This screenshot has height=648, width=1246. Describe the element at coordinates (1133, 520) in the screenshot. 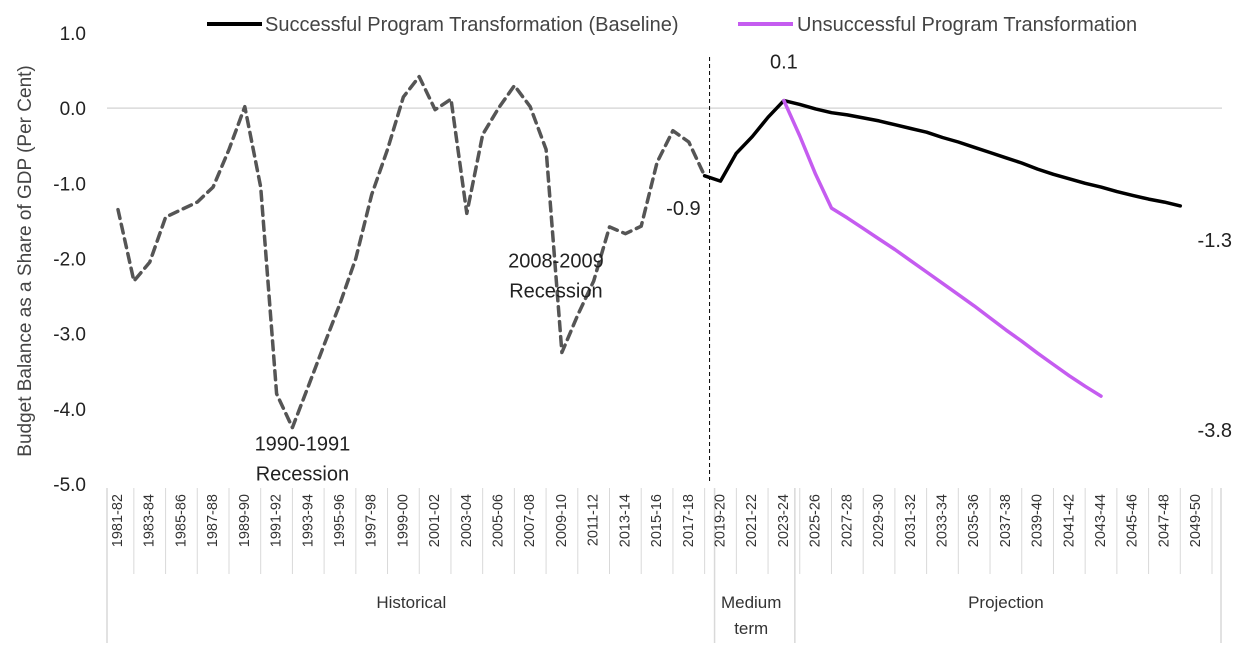

I see `x-tick-label: 2045-46` at that location.